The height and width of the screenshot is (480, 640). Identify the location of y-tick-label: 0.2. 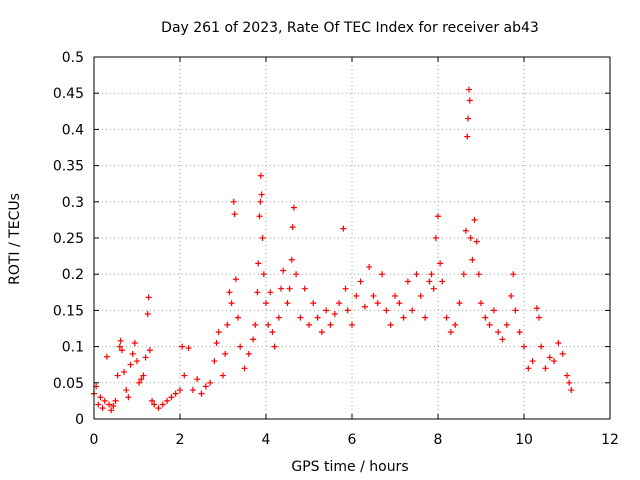
(73, 275).